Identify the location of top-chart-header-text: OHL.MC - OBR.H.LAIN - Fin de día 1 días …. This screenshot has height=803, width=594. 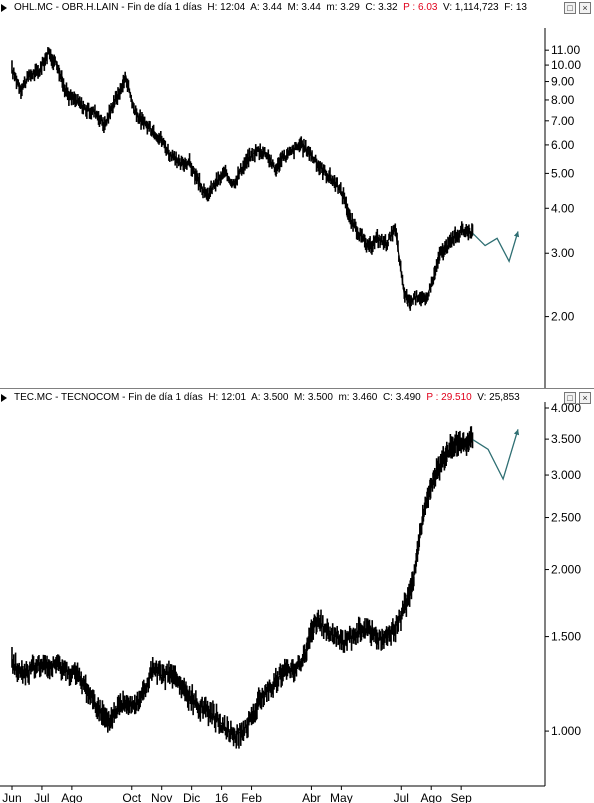
(270, 8).